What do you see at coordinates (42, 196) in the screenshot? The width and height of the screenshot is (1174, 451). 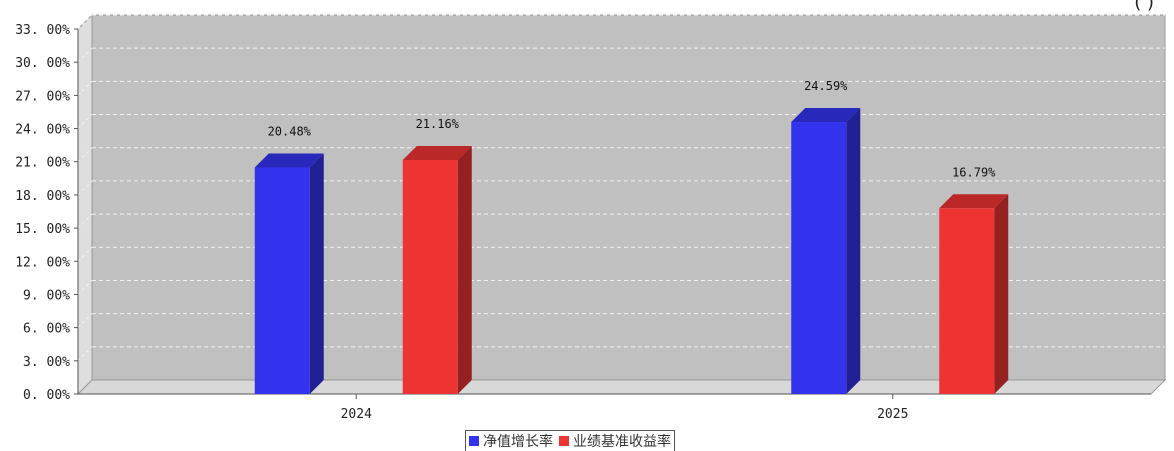 I see `y-tick-label: 18. 00%` at bounding box center [42, 196].